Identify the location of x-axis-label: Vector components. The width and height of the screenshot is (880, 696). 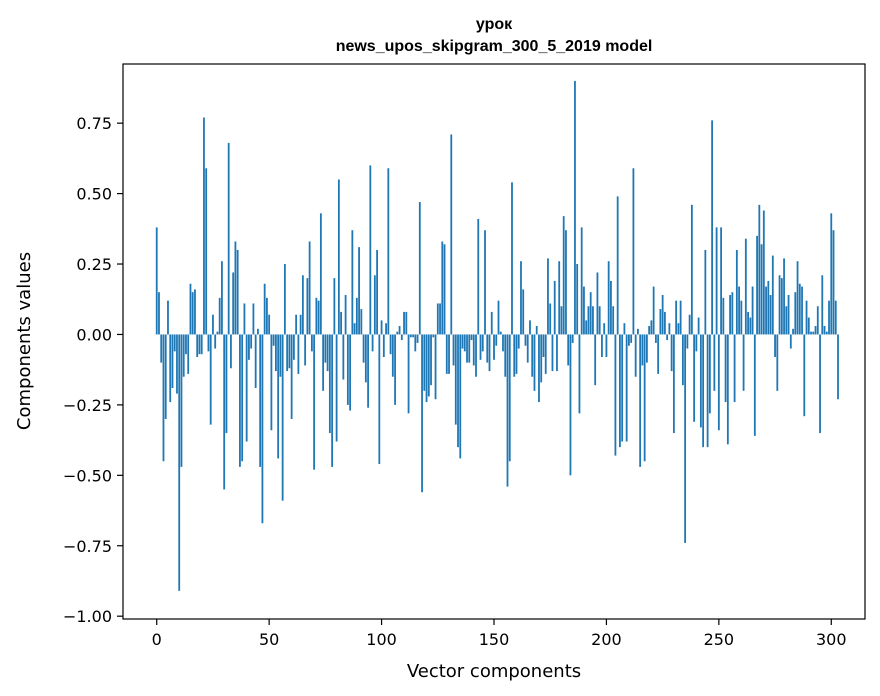
(494, 671).